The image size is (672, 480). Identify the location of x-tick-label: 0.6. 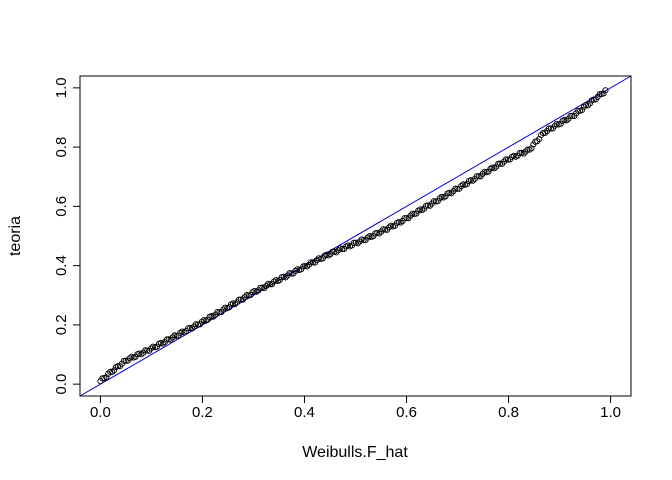
(406, 412).